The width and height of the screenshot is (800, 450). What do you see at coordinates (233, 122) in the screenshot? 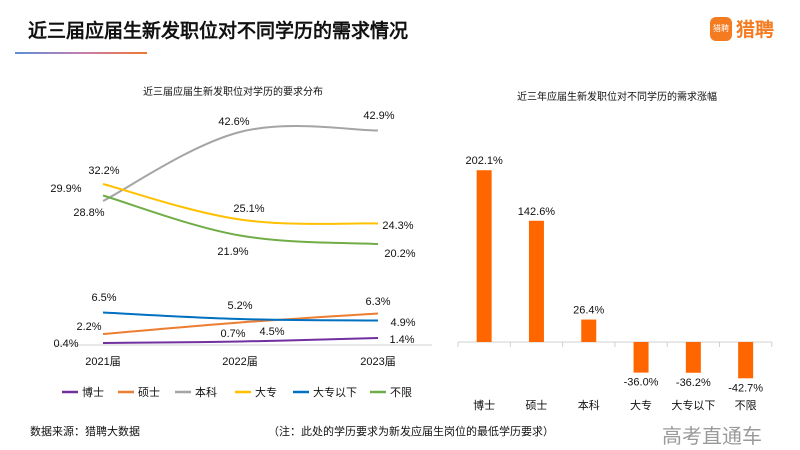
I see `data-label: 42.6%` at bounding box center [233, 122].